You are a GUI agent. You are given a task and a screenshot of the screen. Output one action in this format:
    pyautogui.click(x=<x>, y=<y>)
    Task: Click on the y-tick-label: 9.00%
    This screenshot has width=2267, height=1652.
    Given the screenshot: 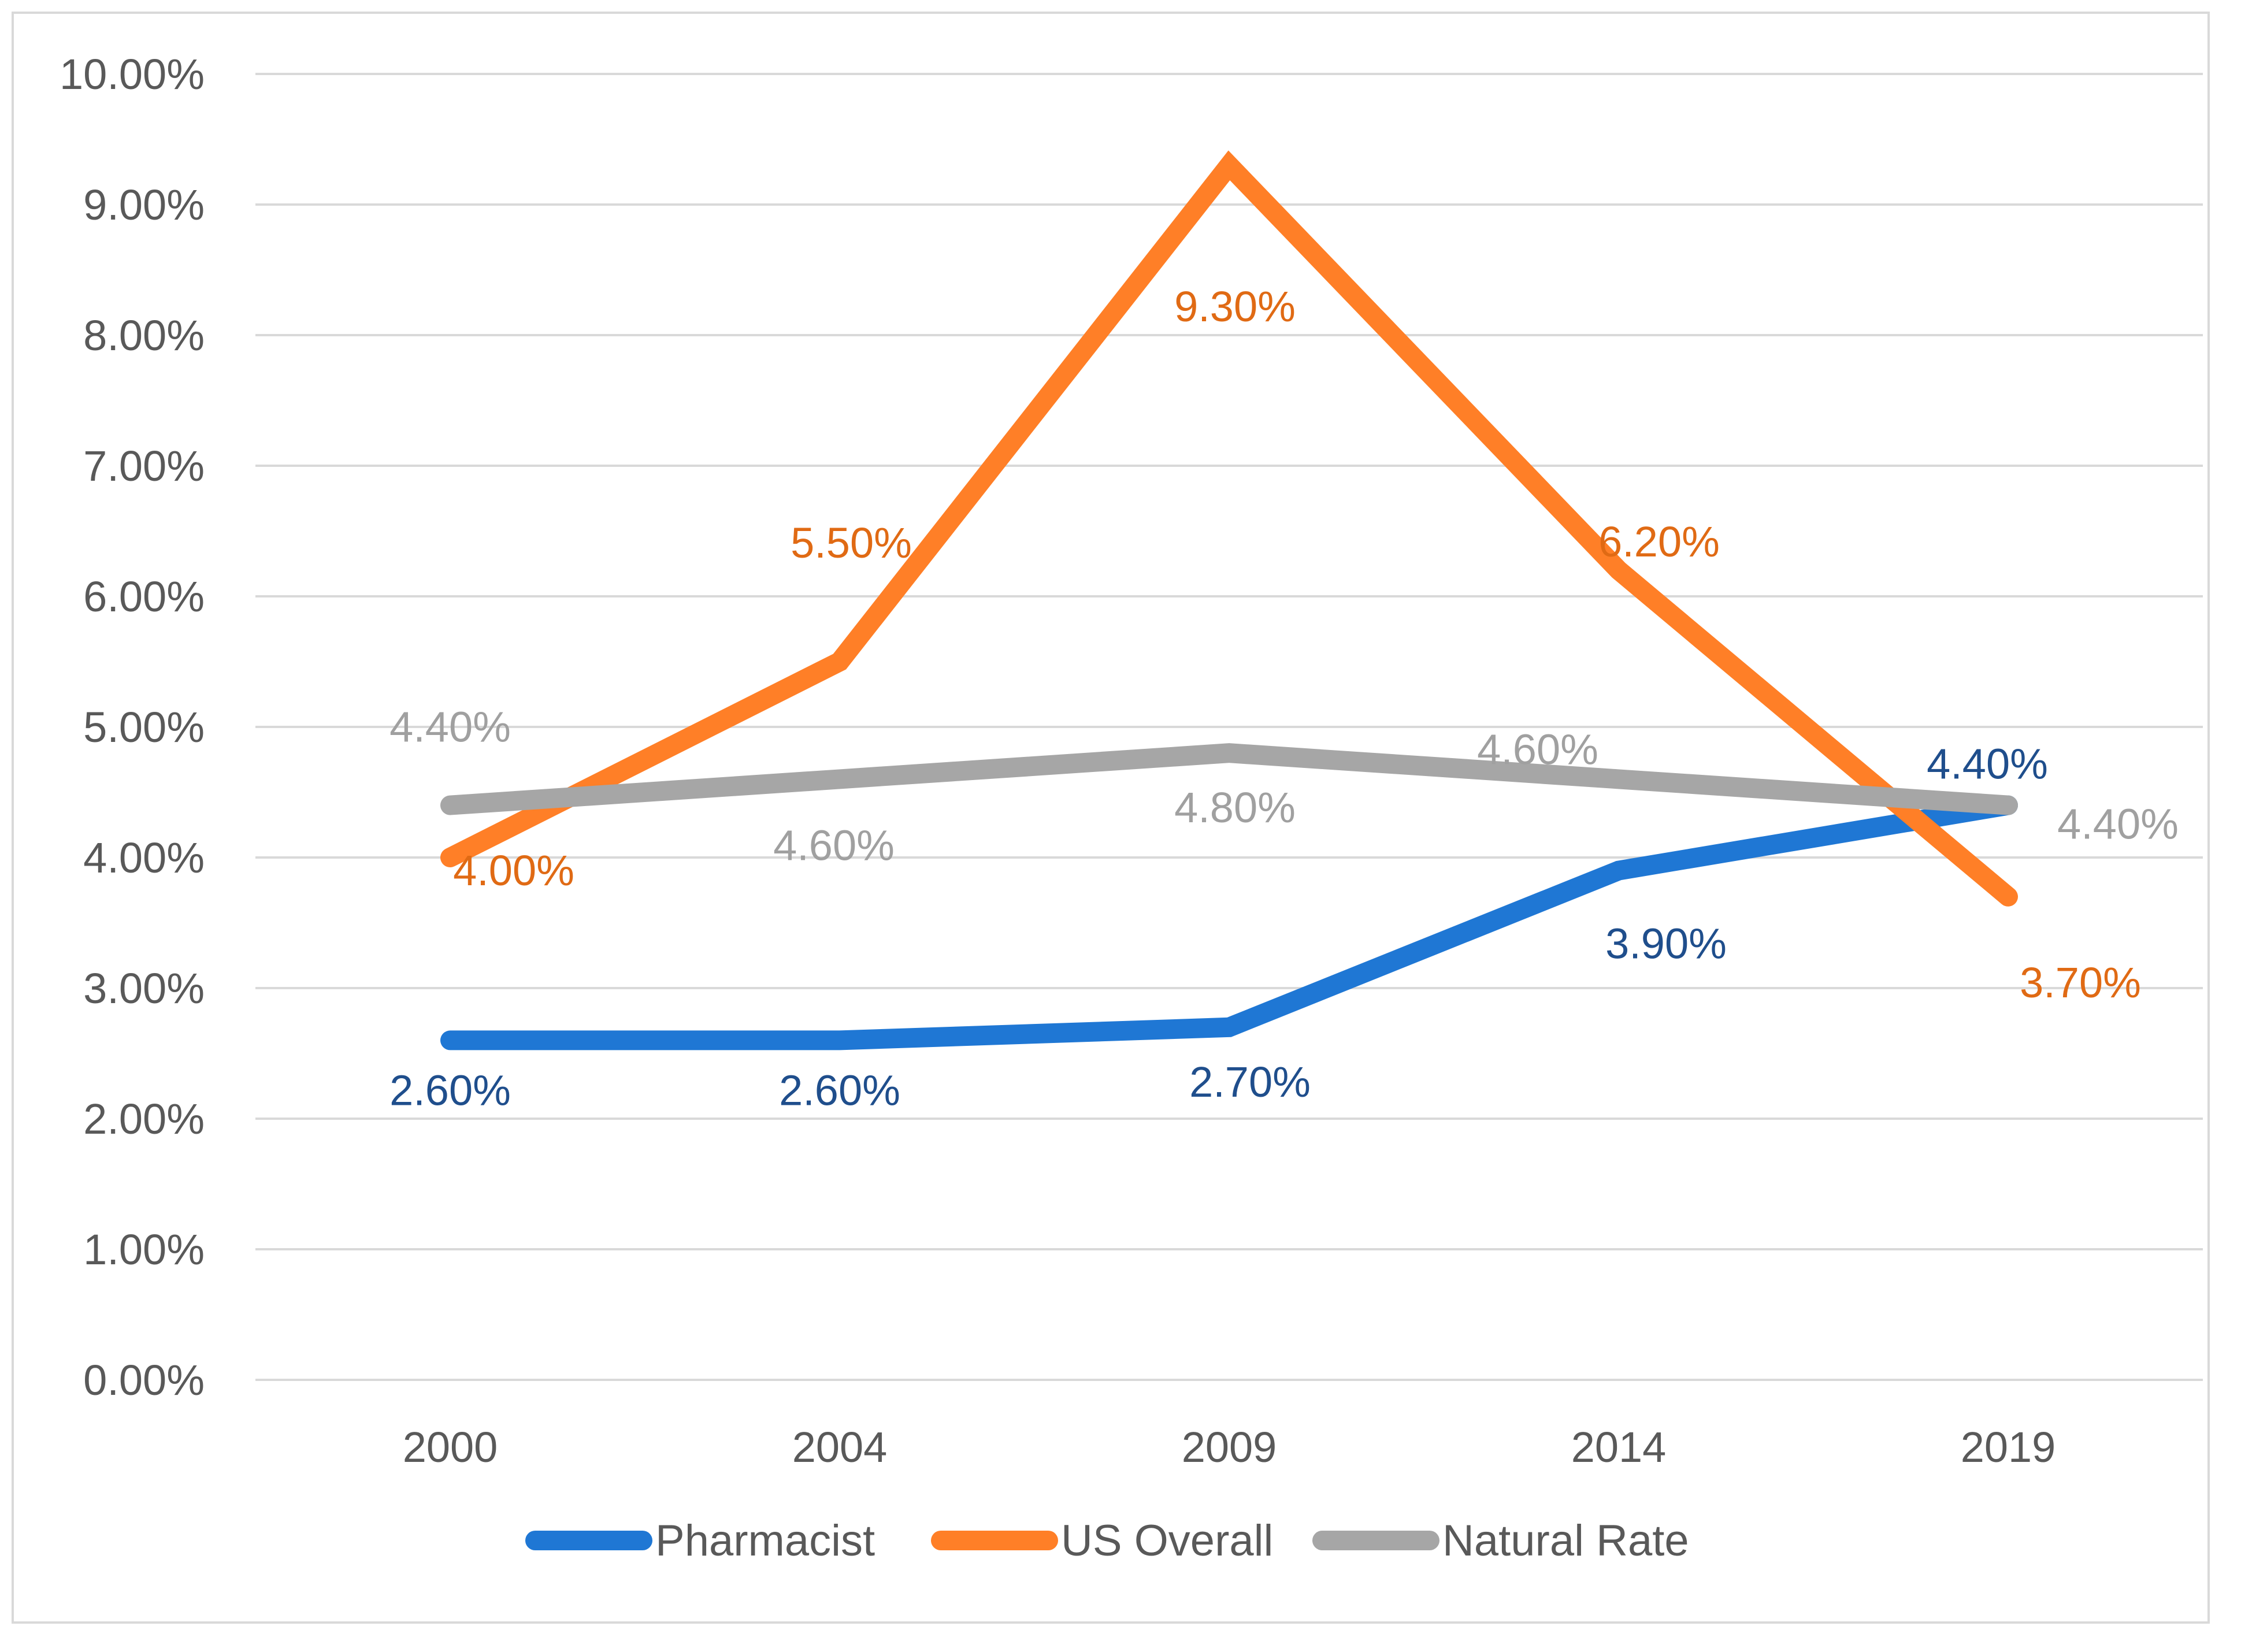 What is the action you would take?
    pyautogui.click(x=144, y=205)
    